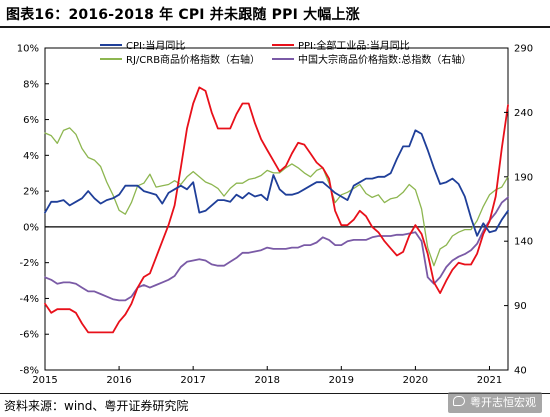 This screenshot has height=417, width=550. I want to click on left-tick-label: -4%, so click(29, 299).